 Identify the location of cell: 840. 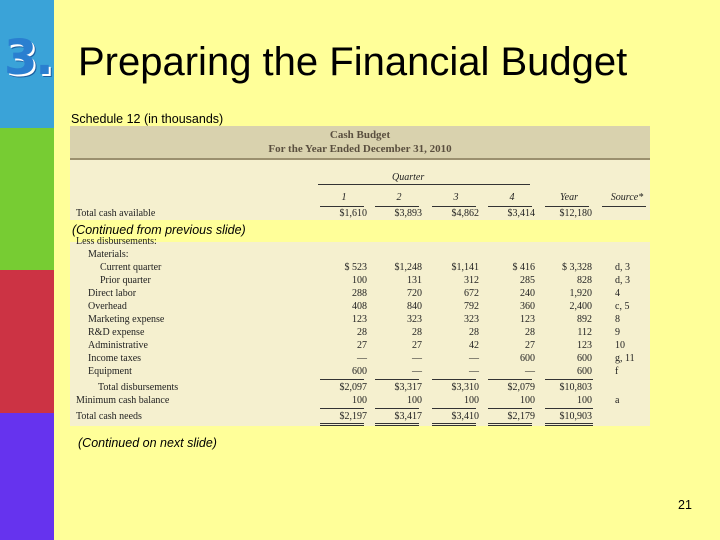
(414, 306).